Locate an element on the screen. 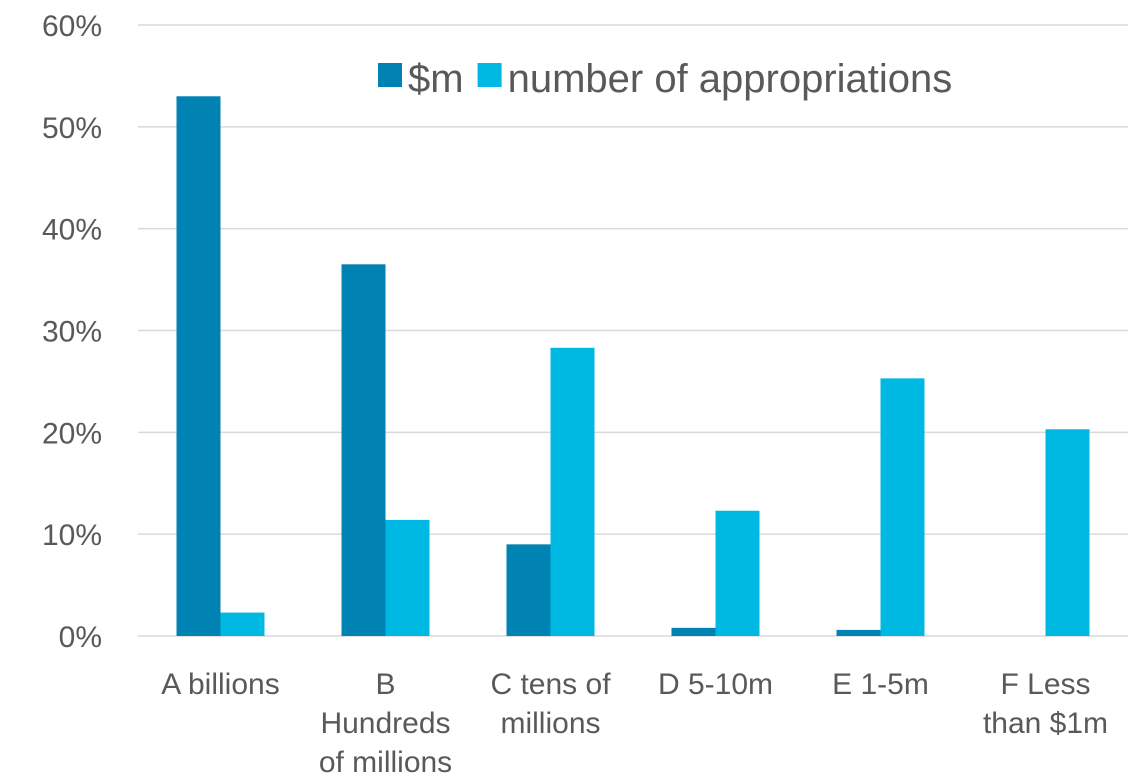  y-tick-label: 10% is located at coordinates (72, 535).